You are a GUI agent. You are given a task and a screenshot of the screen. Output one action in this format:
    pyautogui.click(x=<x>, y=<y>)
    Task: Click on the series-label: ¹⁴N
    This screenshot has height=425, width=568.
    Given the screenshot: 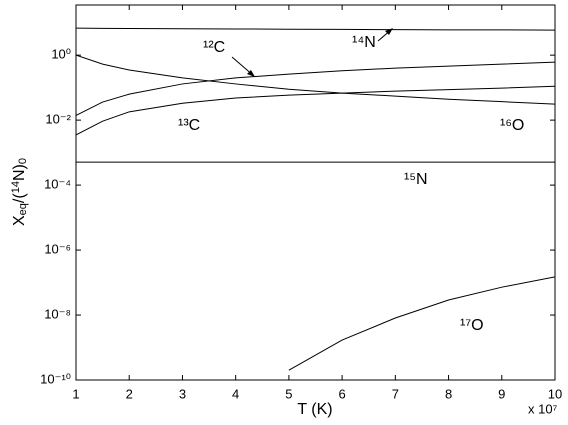 What is the action you would take?
    pyautogui.click(x=364, y=42)
    